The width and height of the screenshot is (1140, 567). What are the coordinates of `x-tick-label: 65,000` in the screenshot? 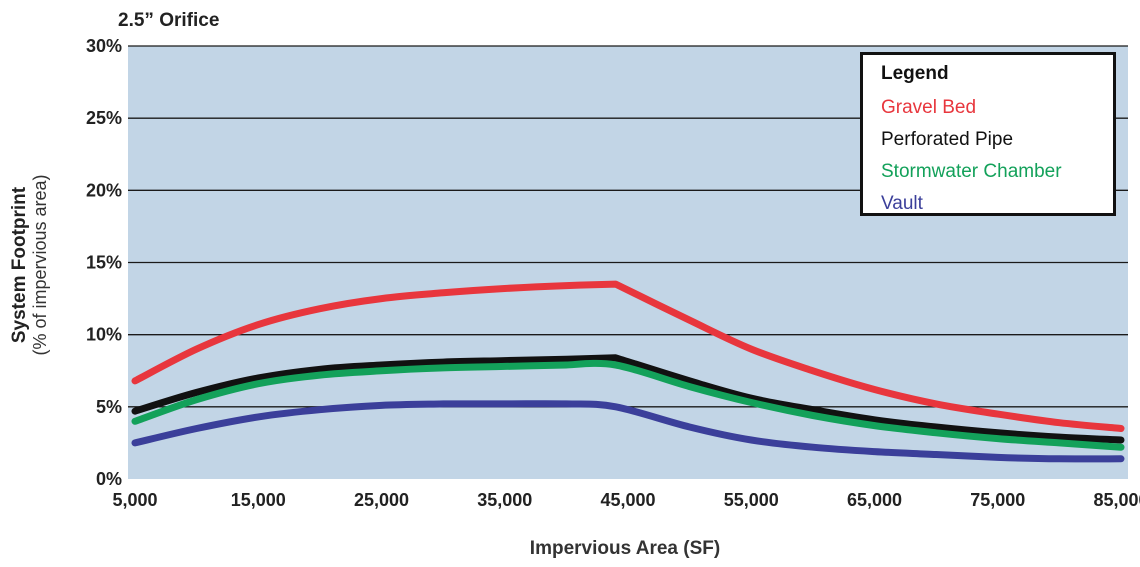 It's located at (874, 500).